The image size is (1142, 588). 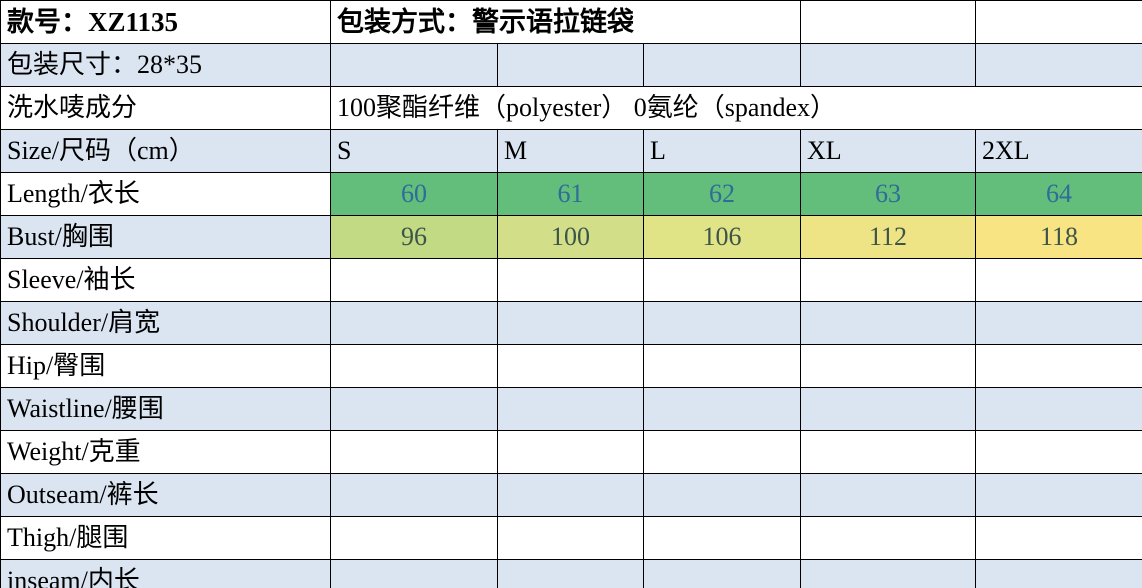 I want to click on cell-bust-value: 106, so click(x=722, y=237).